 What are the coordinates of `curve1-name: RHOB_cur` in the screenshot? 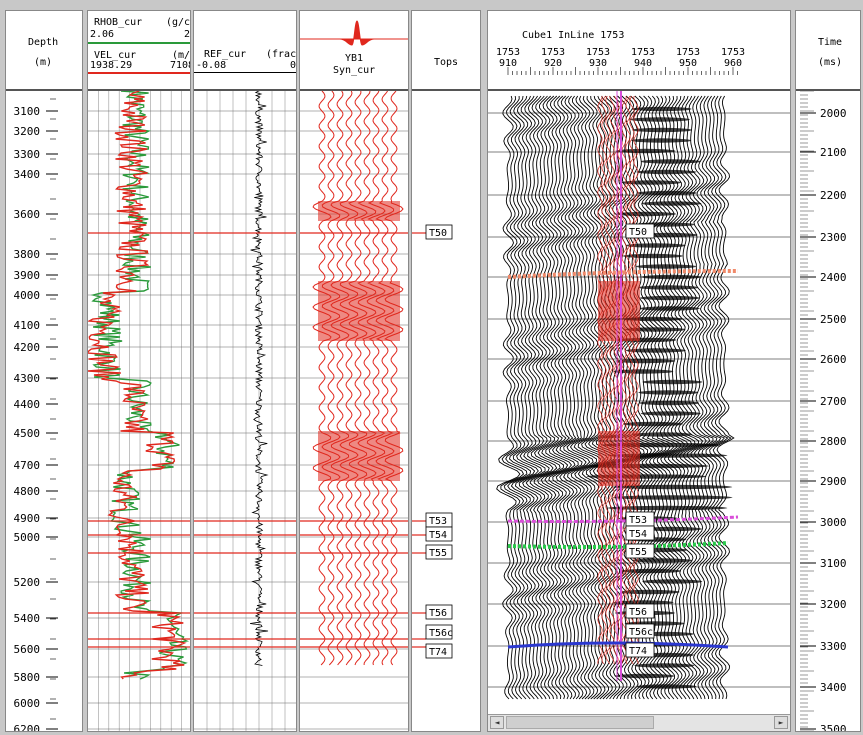 It's located at (118, 22).